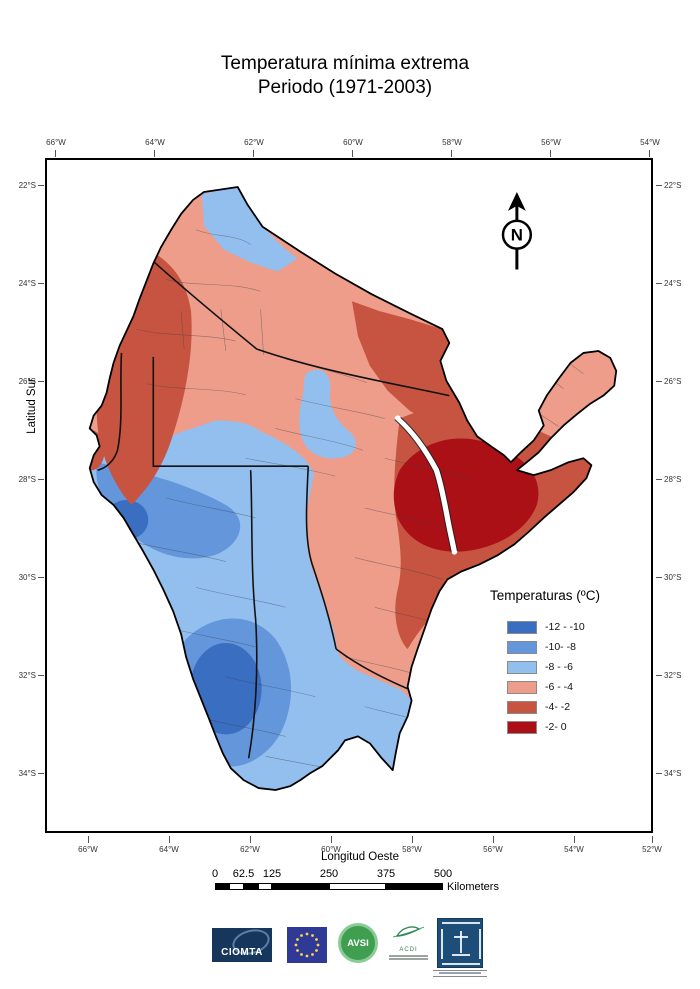 Image resolution: width=700 pixels, height=989 pixels. I want to click on acdi-swoosh-icon, so click(408, 932).